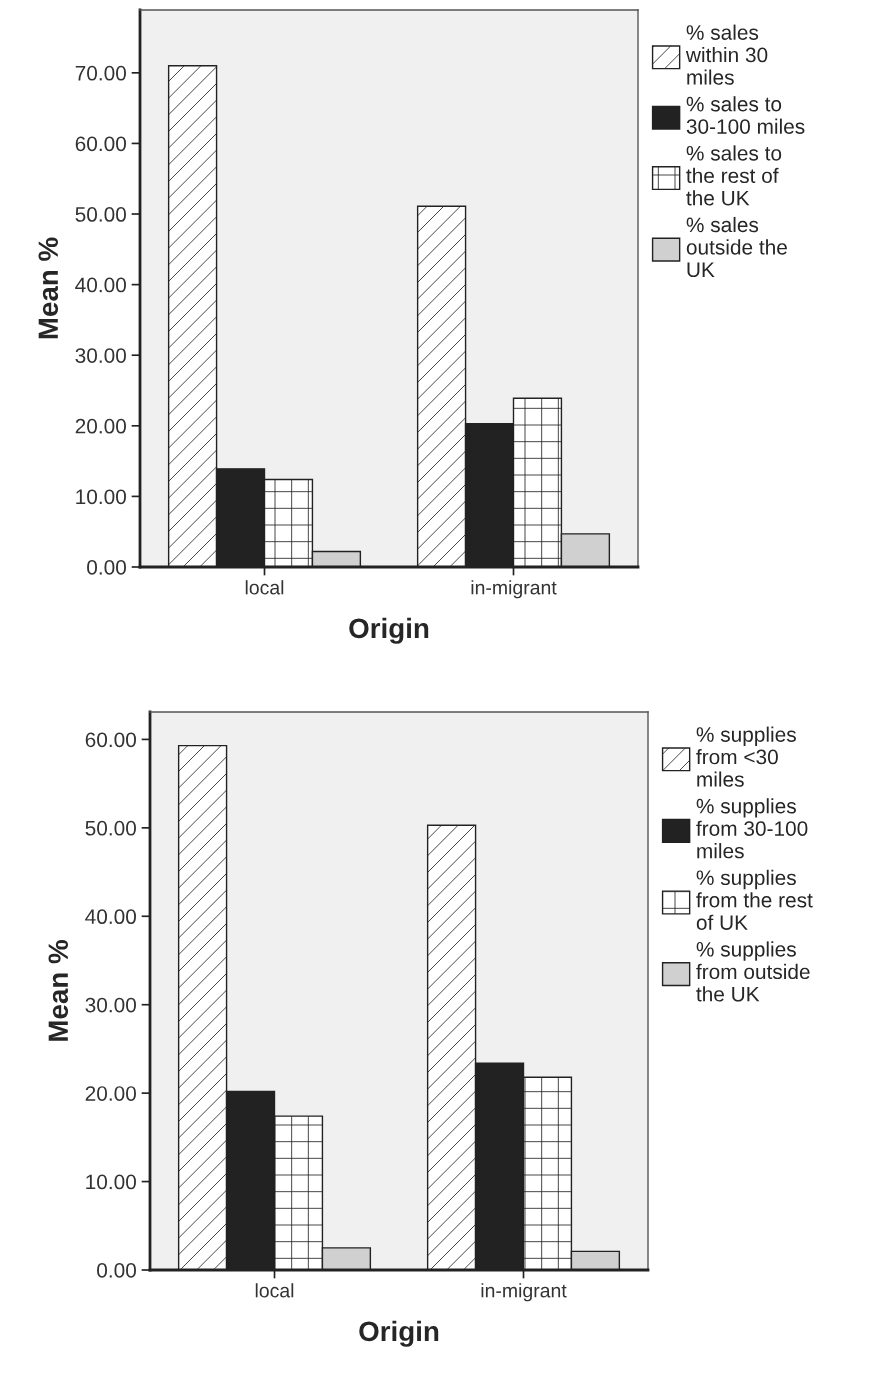  I want to click on legend-label: % supplies from outside the UK, so click(753, 971).